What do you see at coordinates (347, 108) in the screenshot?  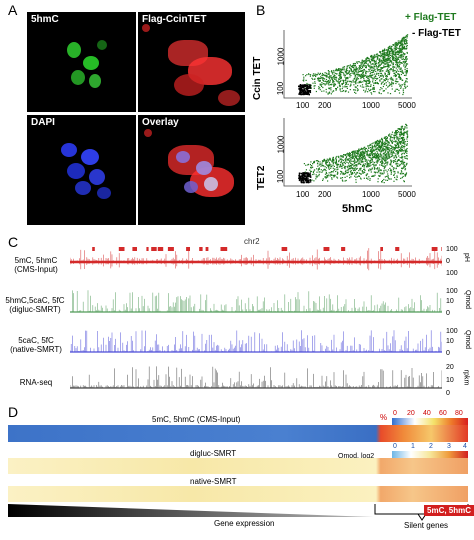 I see `scatter-plots` at bounding box center [347, 108].